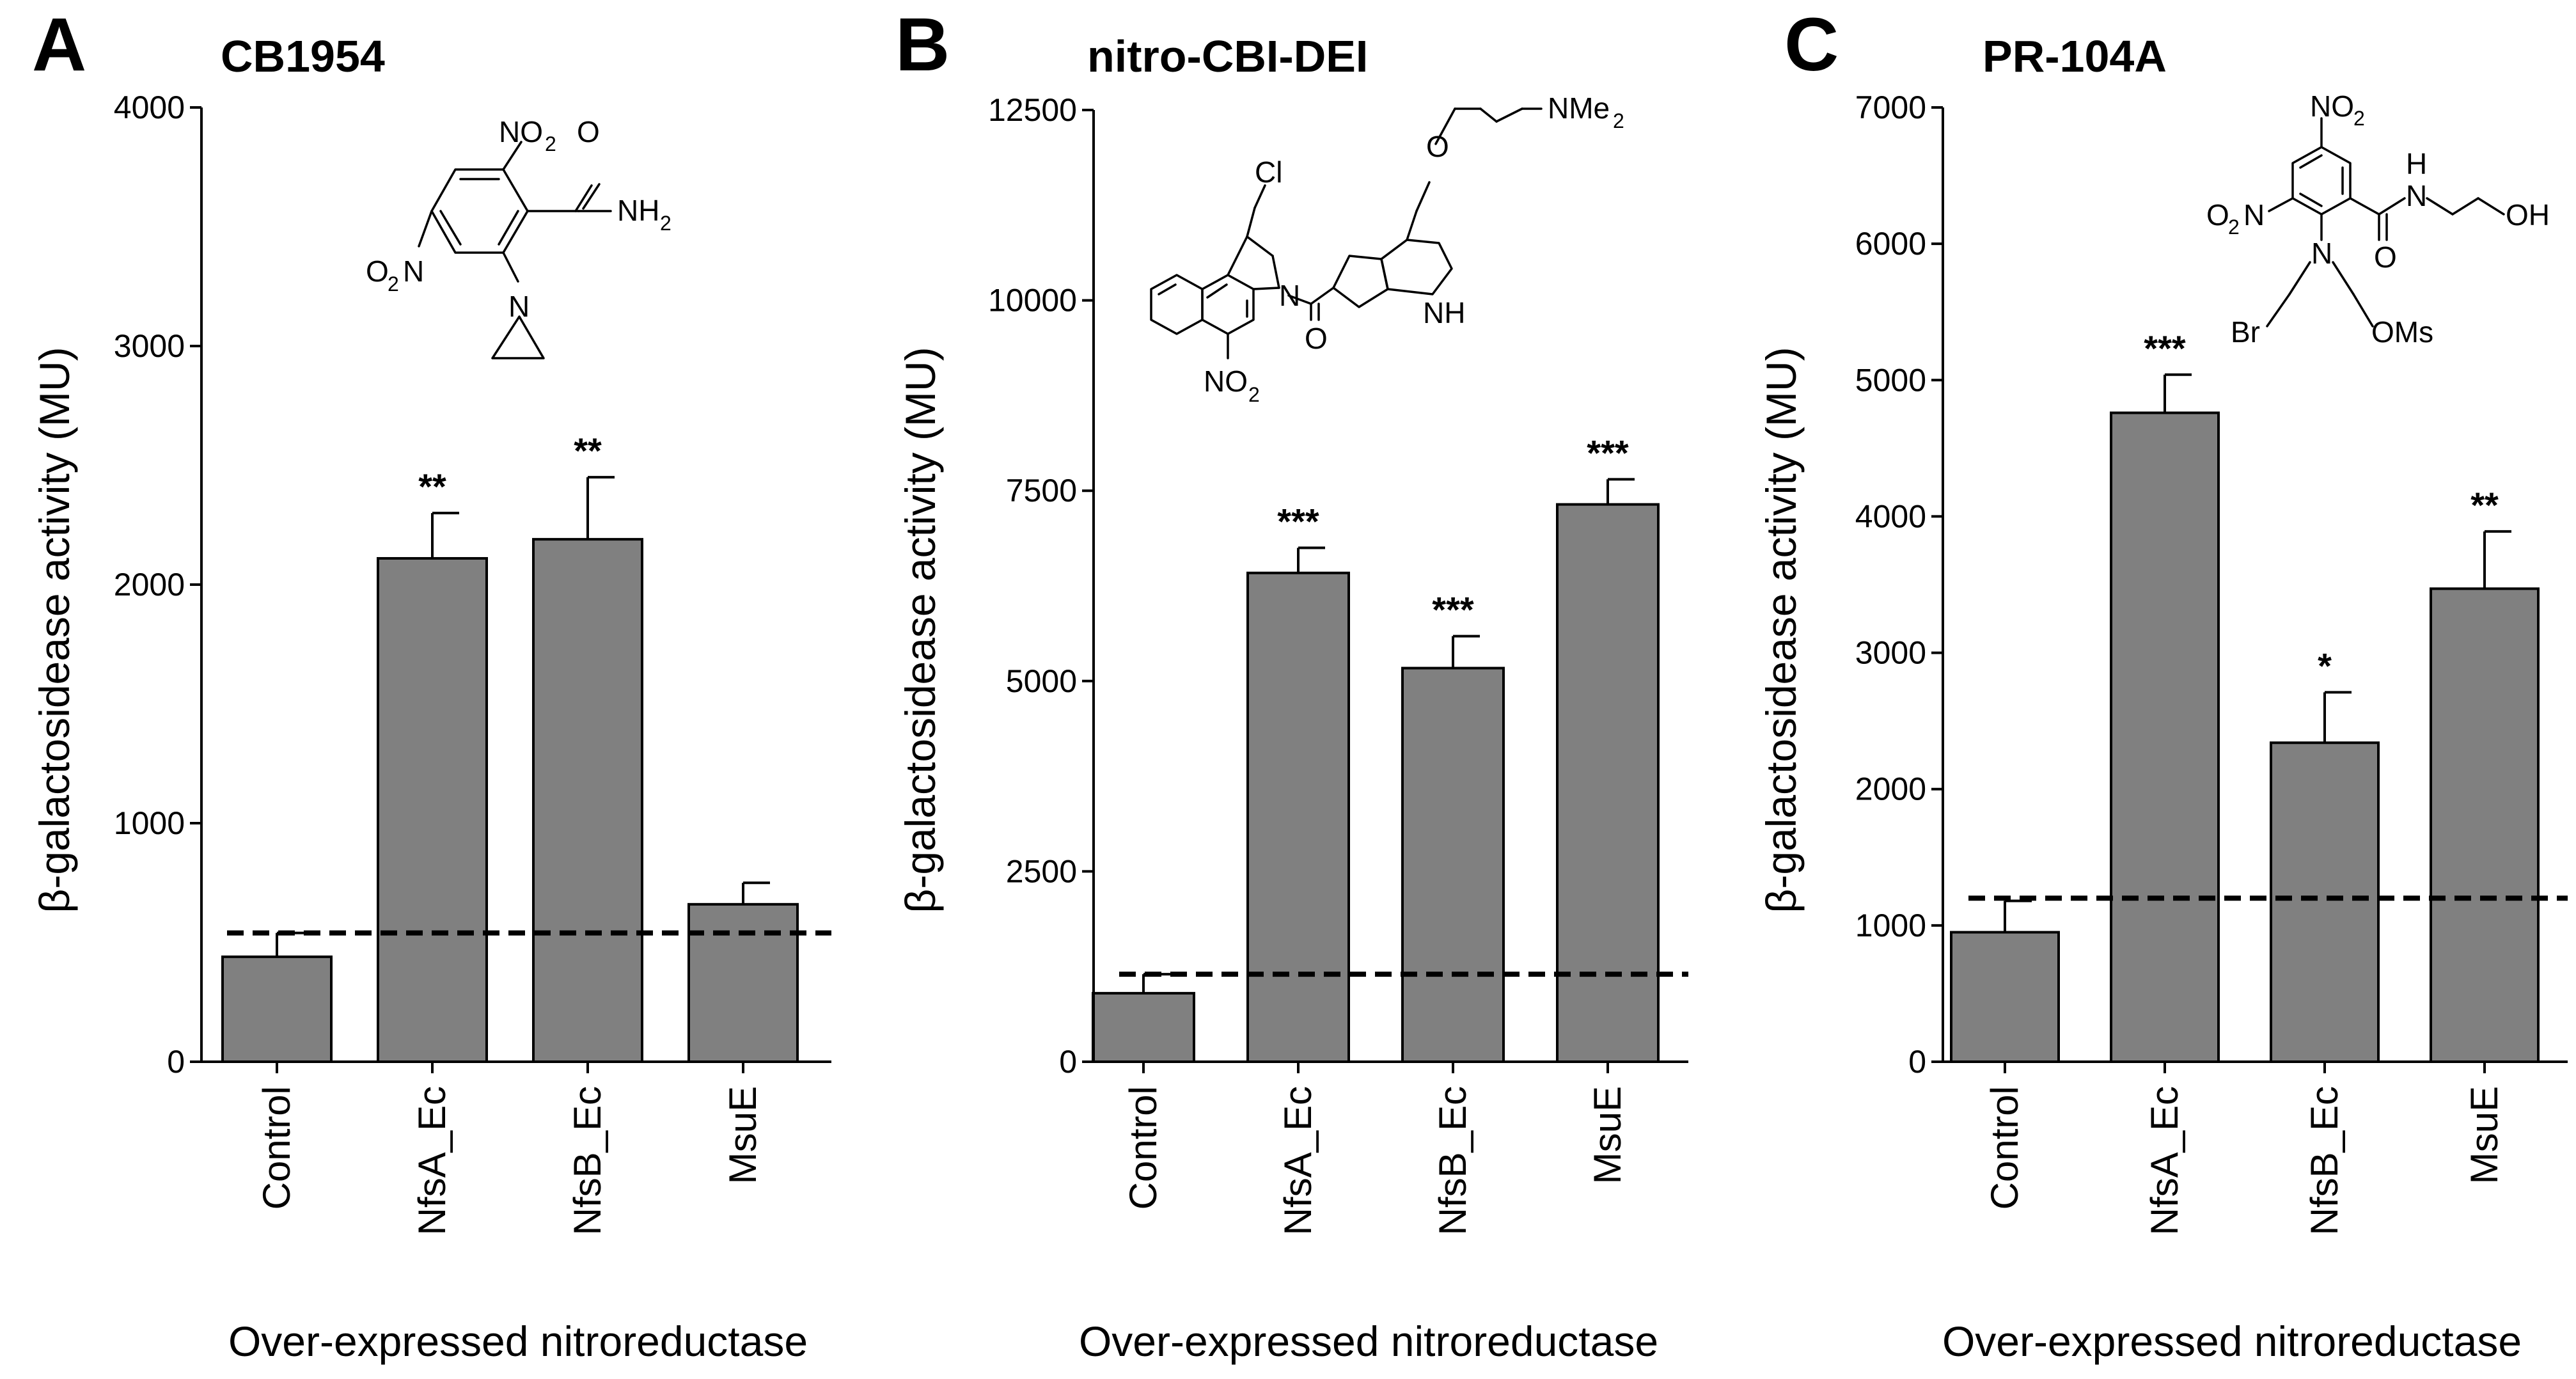 The height and width of the screenshot is (1379, 2576). I want to click on significance-a-2: **, so click(588, 451).